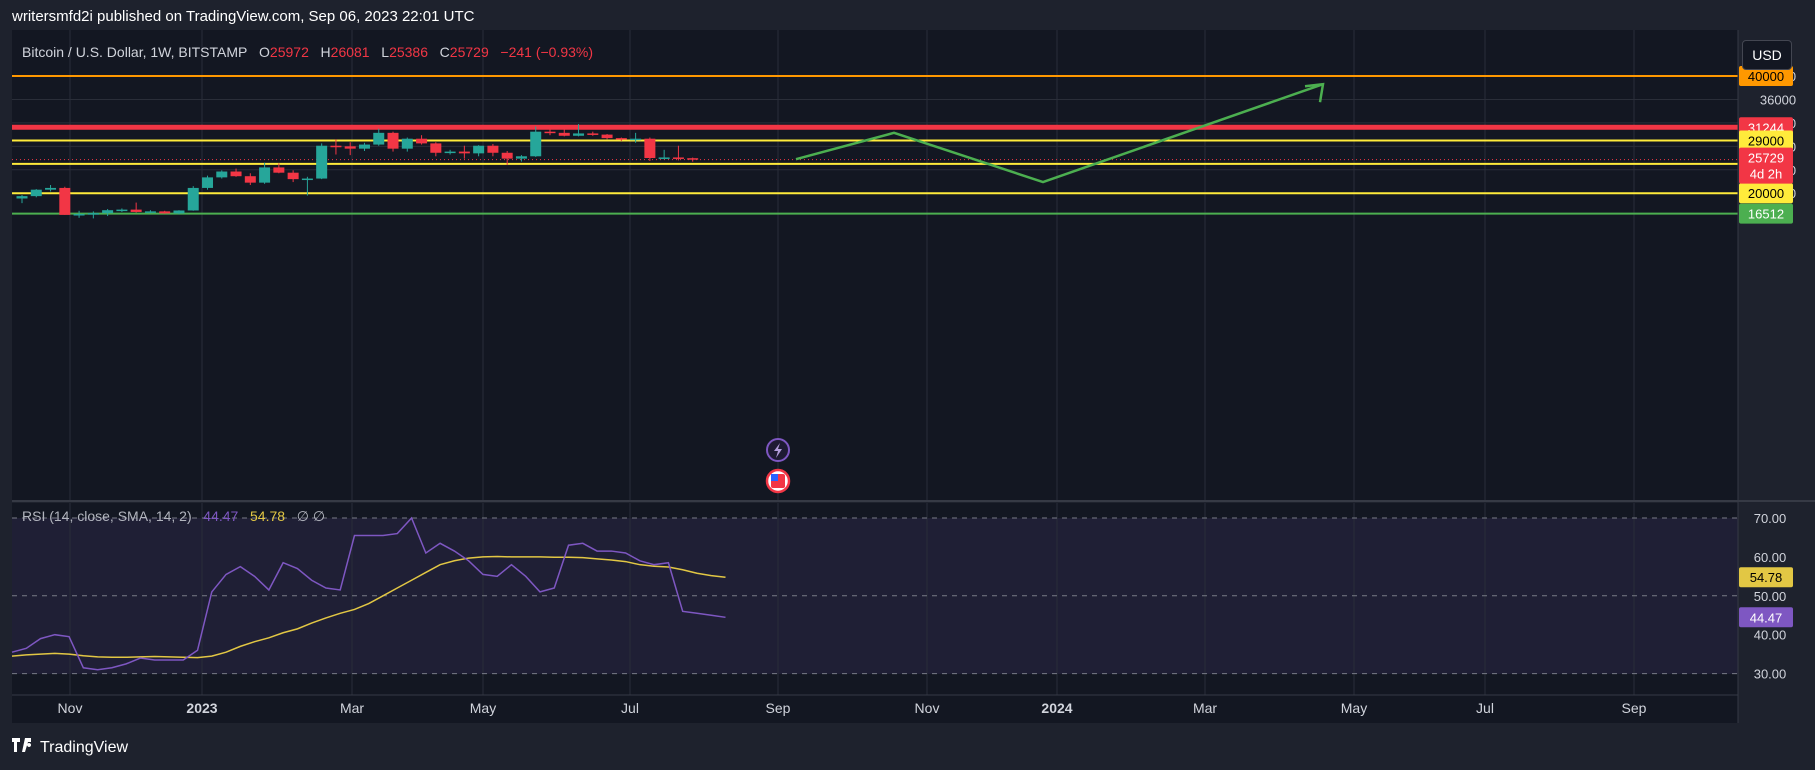  What do you see at coordinates (368, 593) in the screenshot?
I see `rsi-line` at bounding box center [368, 593].